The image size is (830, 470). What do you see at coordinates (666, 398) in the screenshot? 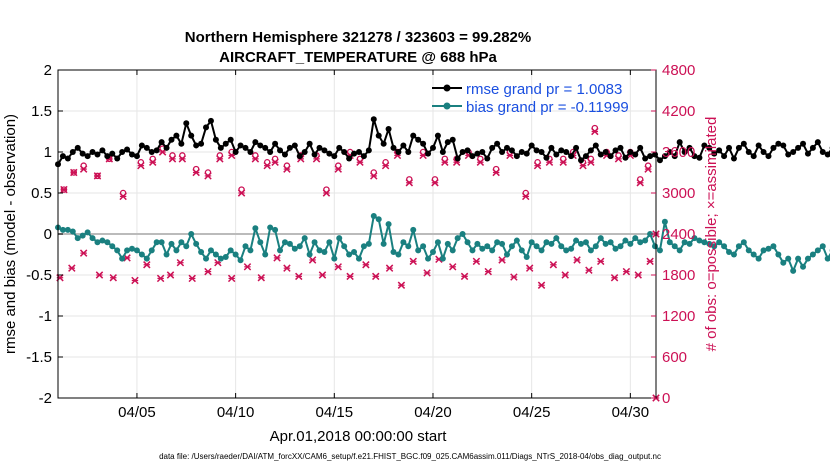
I see `y-tick-label-right: 0` at bounding box center [666, 398].